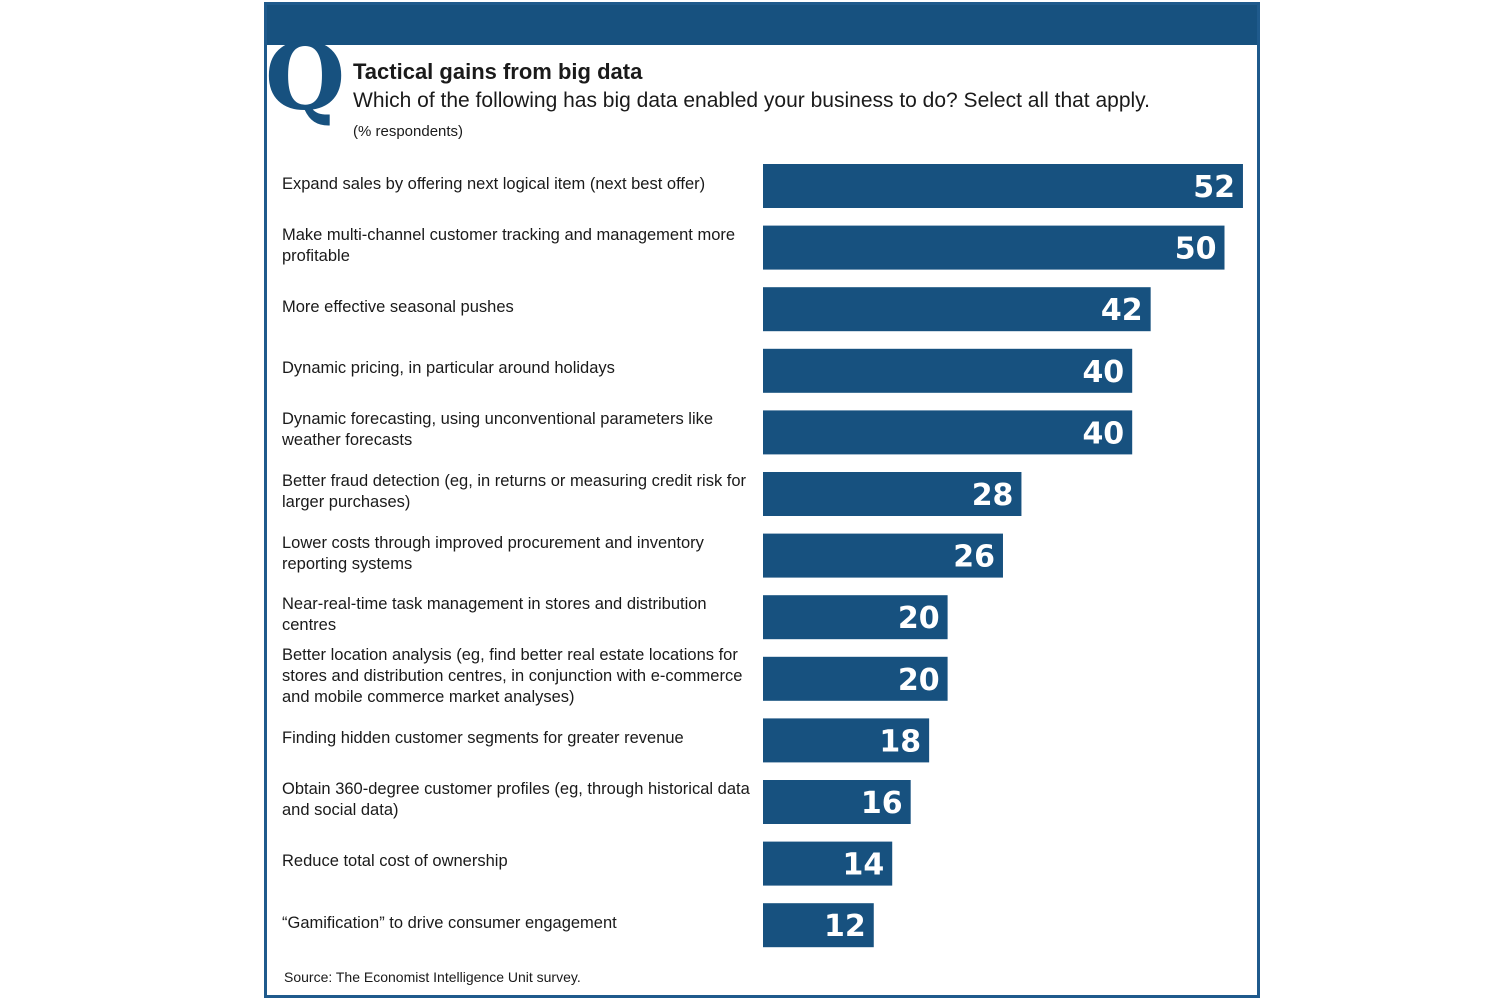 This screenshot has height=1000, width=1486. I want to click on question-badge: Q, so click(305, 77).